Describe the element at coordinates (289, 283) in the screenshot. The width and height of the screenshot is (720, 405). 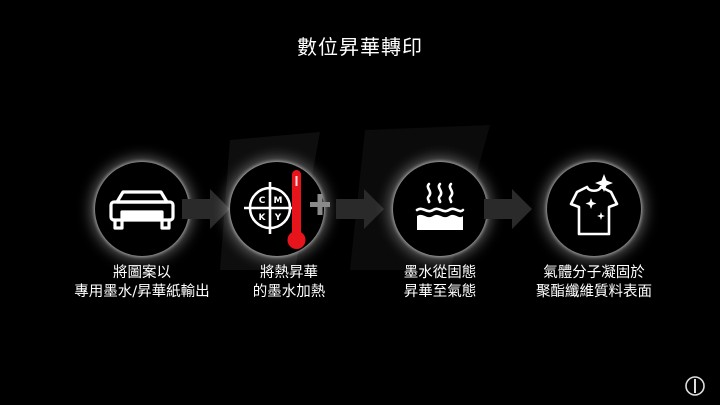
I see `step-2-label: 將熱昇華 的墨水加熱` at that location.